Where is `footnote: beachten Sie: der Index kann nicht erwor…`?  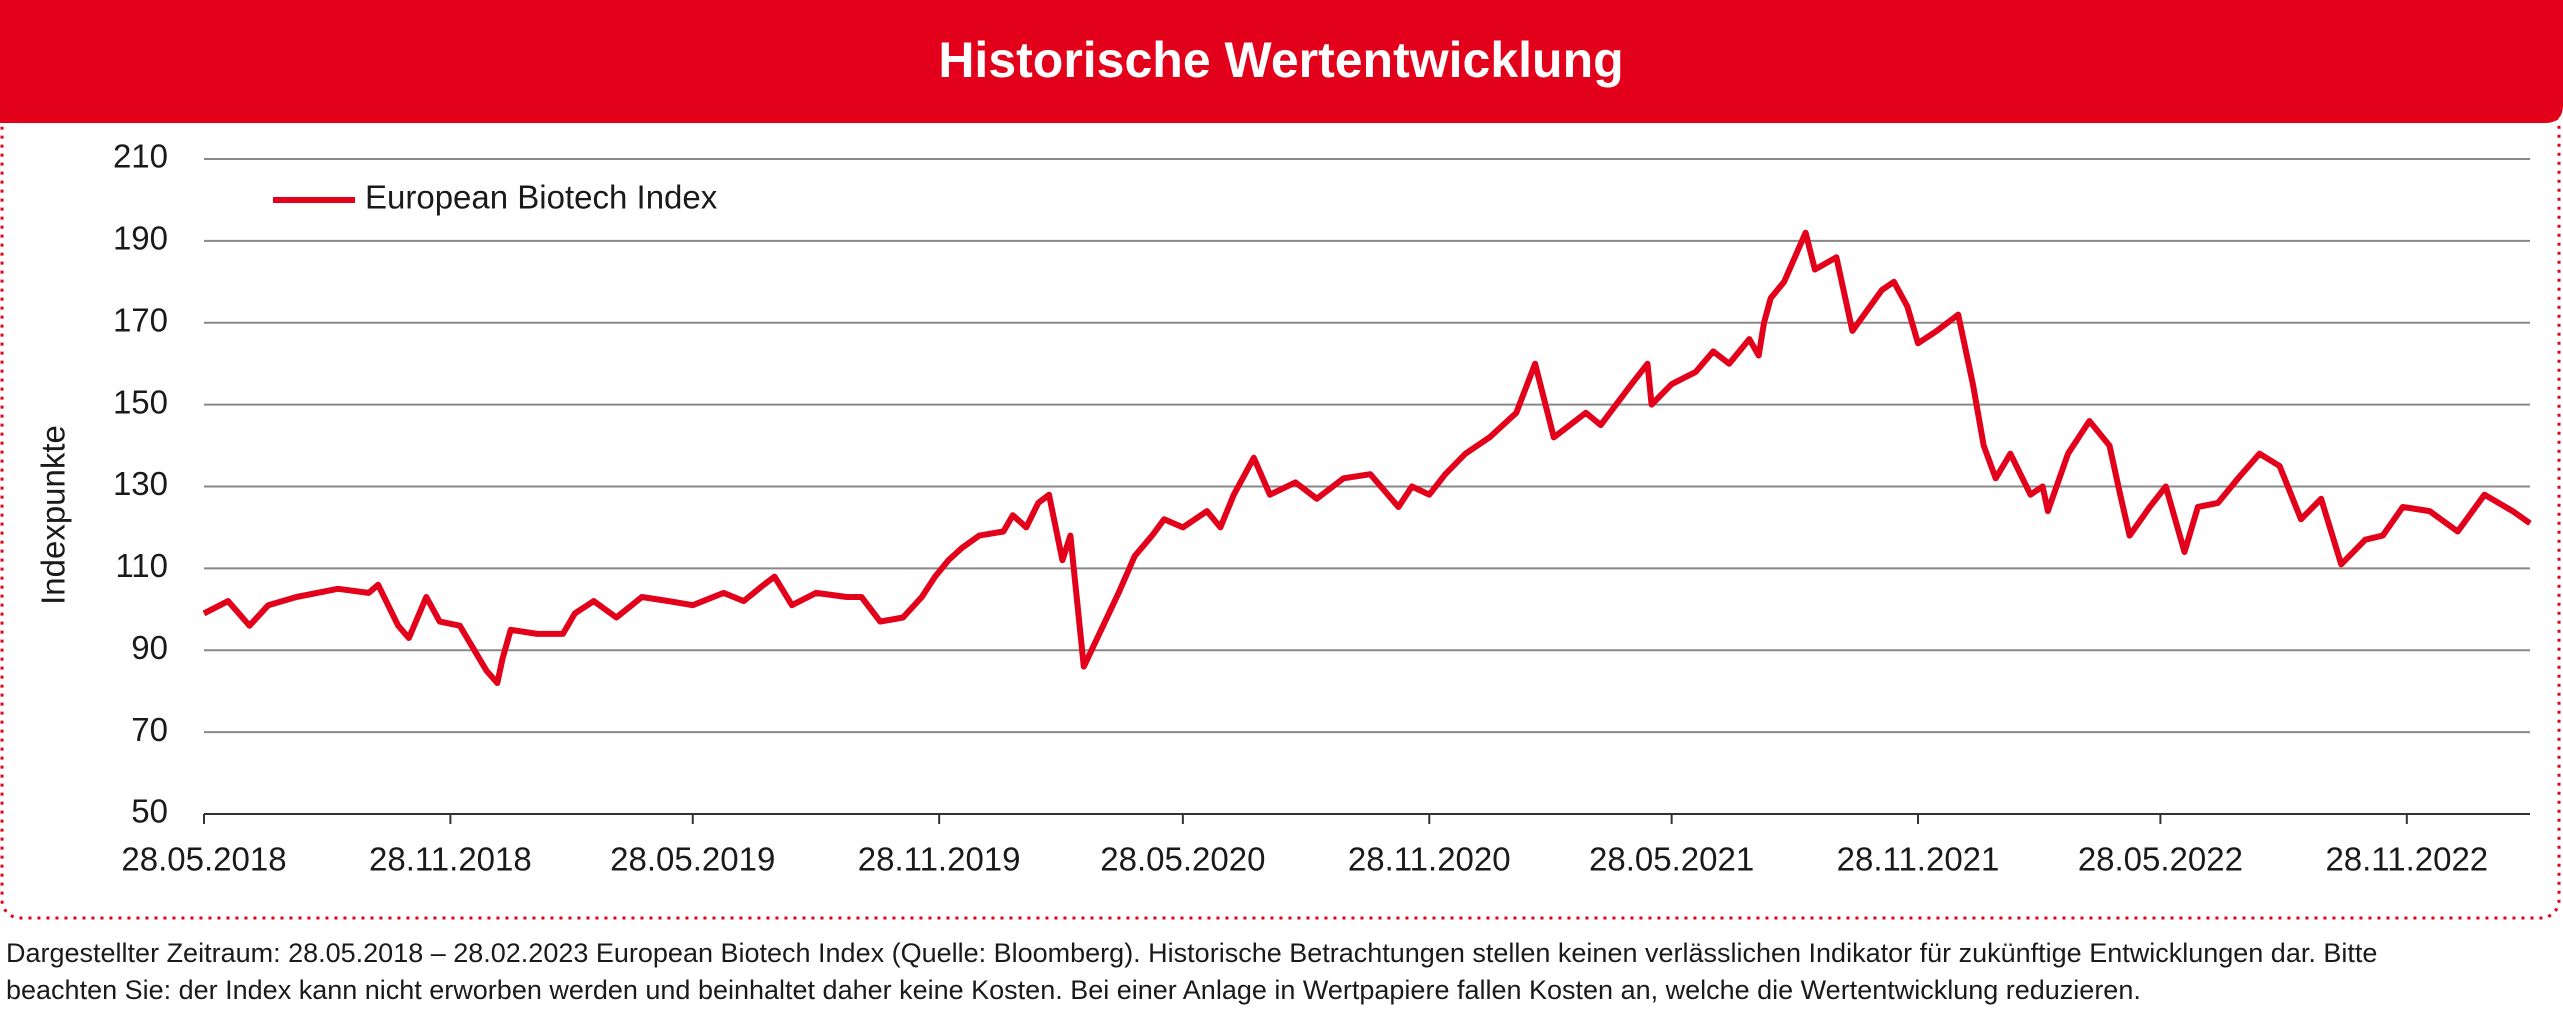 footnote: beachten Sie: der Index kann nicht erwor… is located at coordinates (1073, 990).